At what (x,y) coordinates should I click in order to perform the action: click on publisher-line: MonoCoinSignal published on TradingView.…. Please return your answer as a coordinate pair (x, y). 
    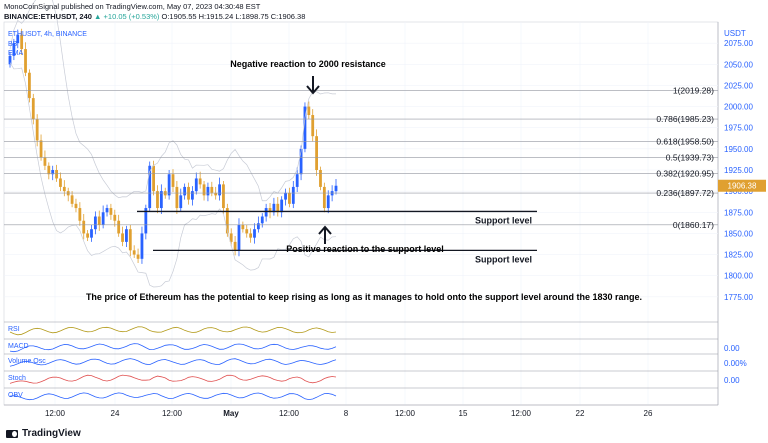
    Looking at the image, I should click on (132, 6).